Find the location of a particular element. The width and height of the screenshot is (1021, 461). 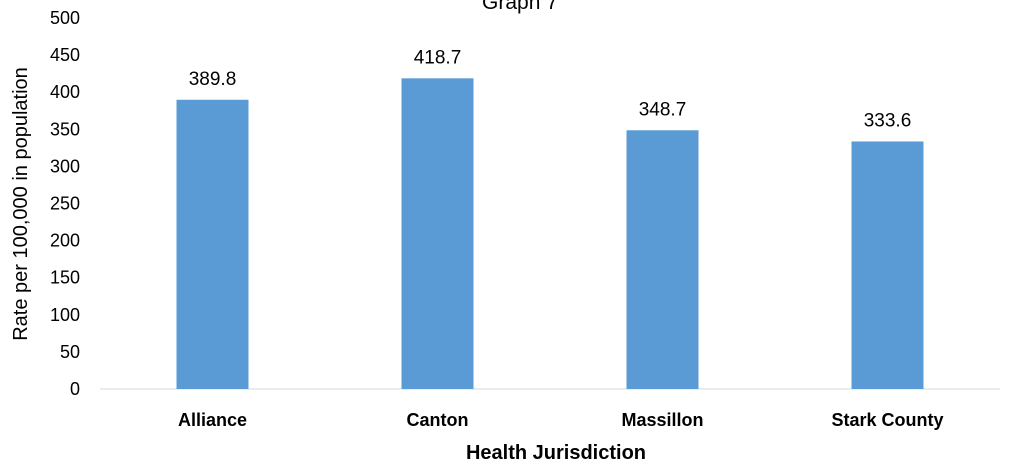

x-tick-label: Stark County is located at coordinates (887, 420).